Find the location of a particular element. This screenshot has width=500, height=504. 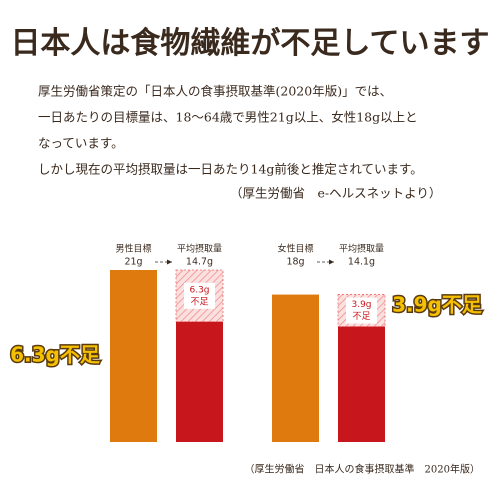

body-line: 厚生労働省策定の「日本人の食事摂取基準(2020年版)」では、 is located at coordinates (215, 91).